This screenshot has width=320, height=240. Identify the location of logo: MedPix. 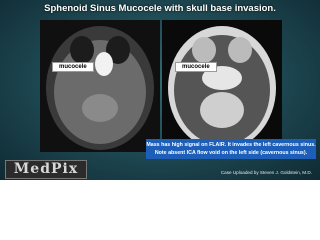
(46, 169).